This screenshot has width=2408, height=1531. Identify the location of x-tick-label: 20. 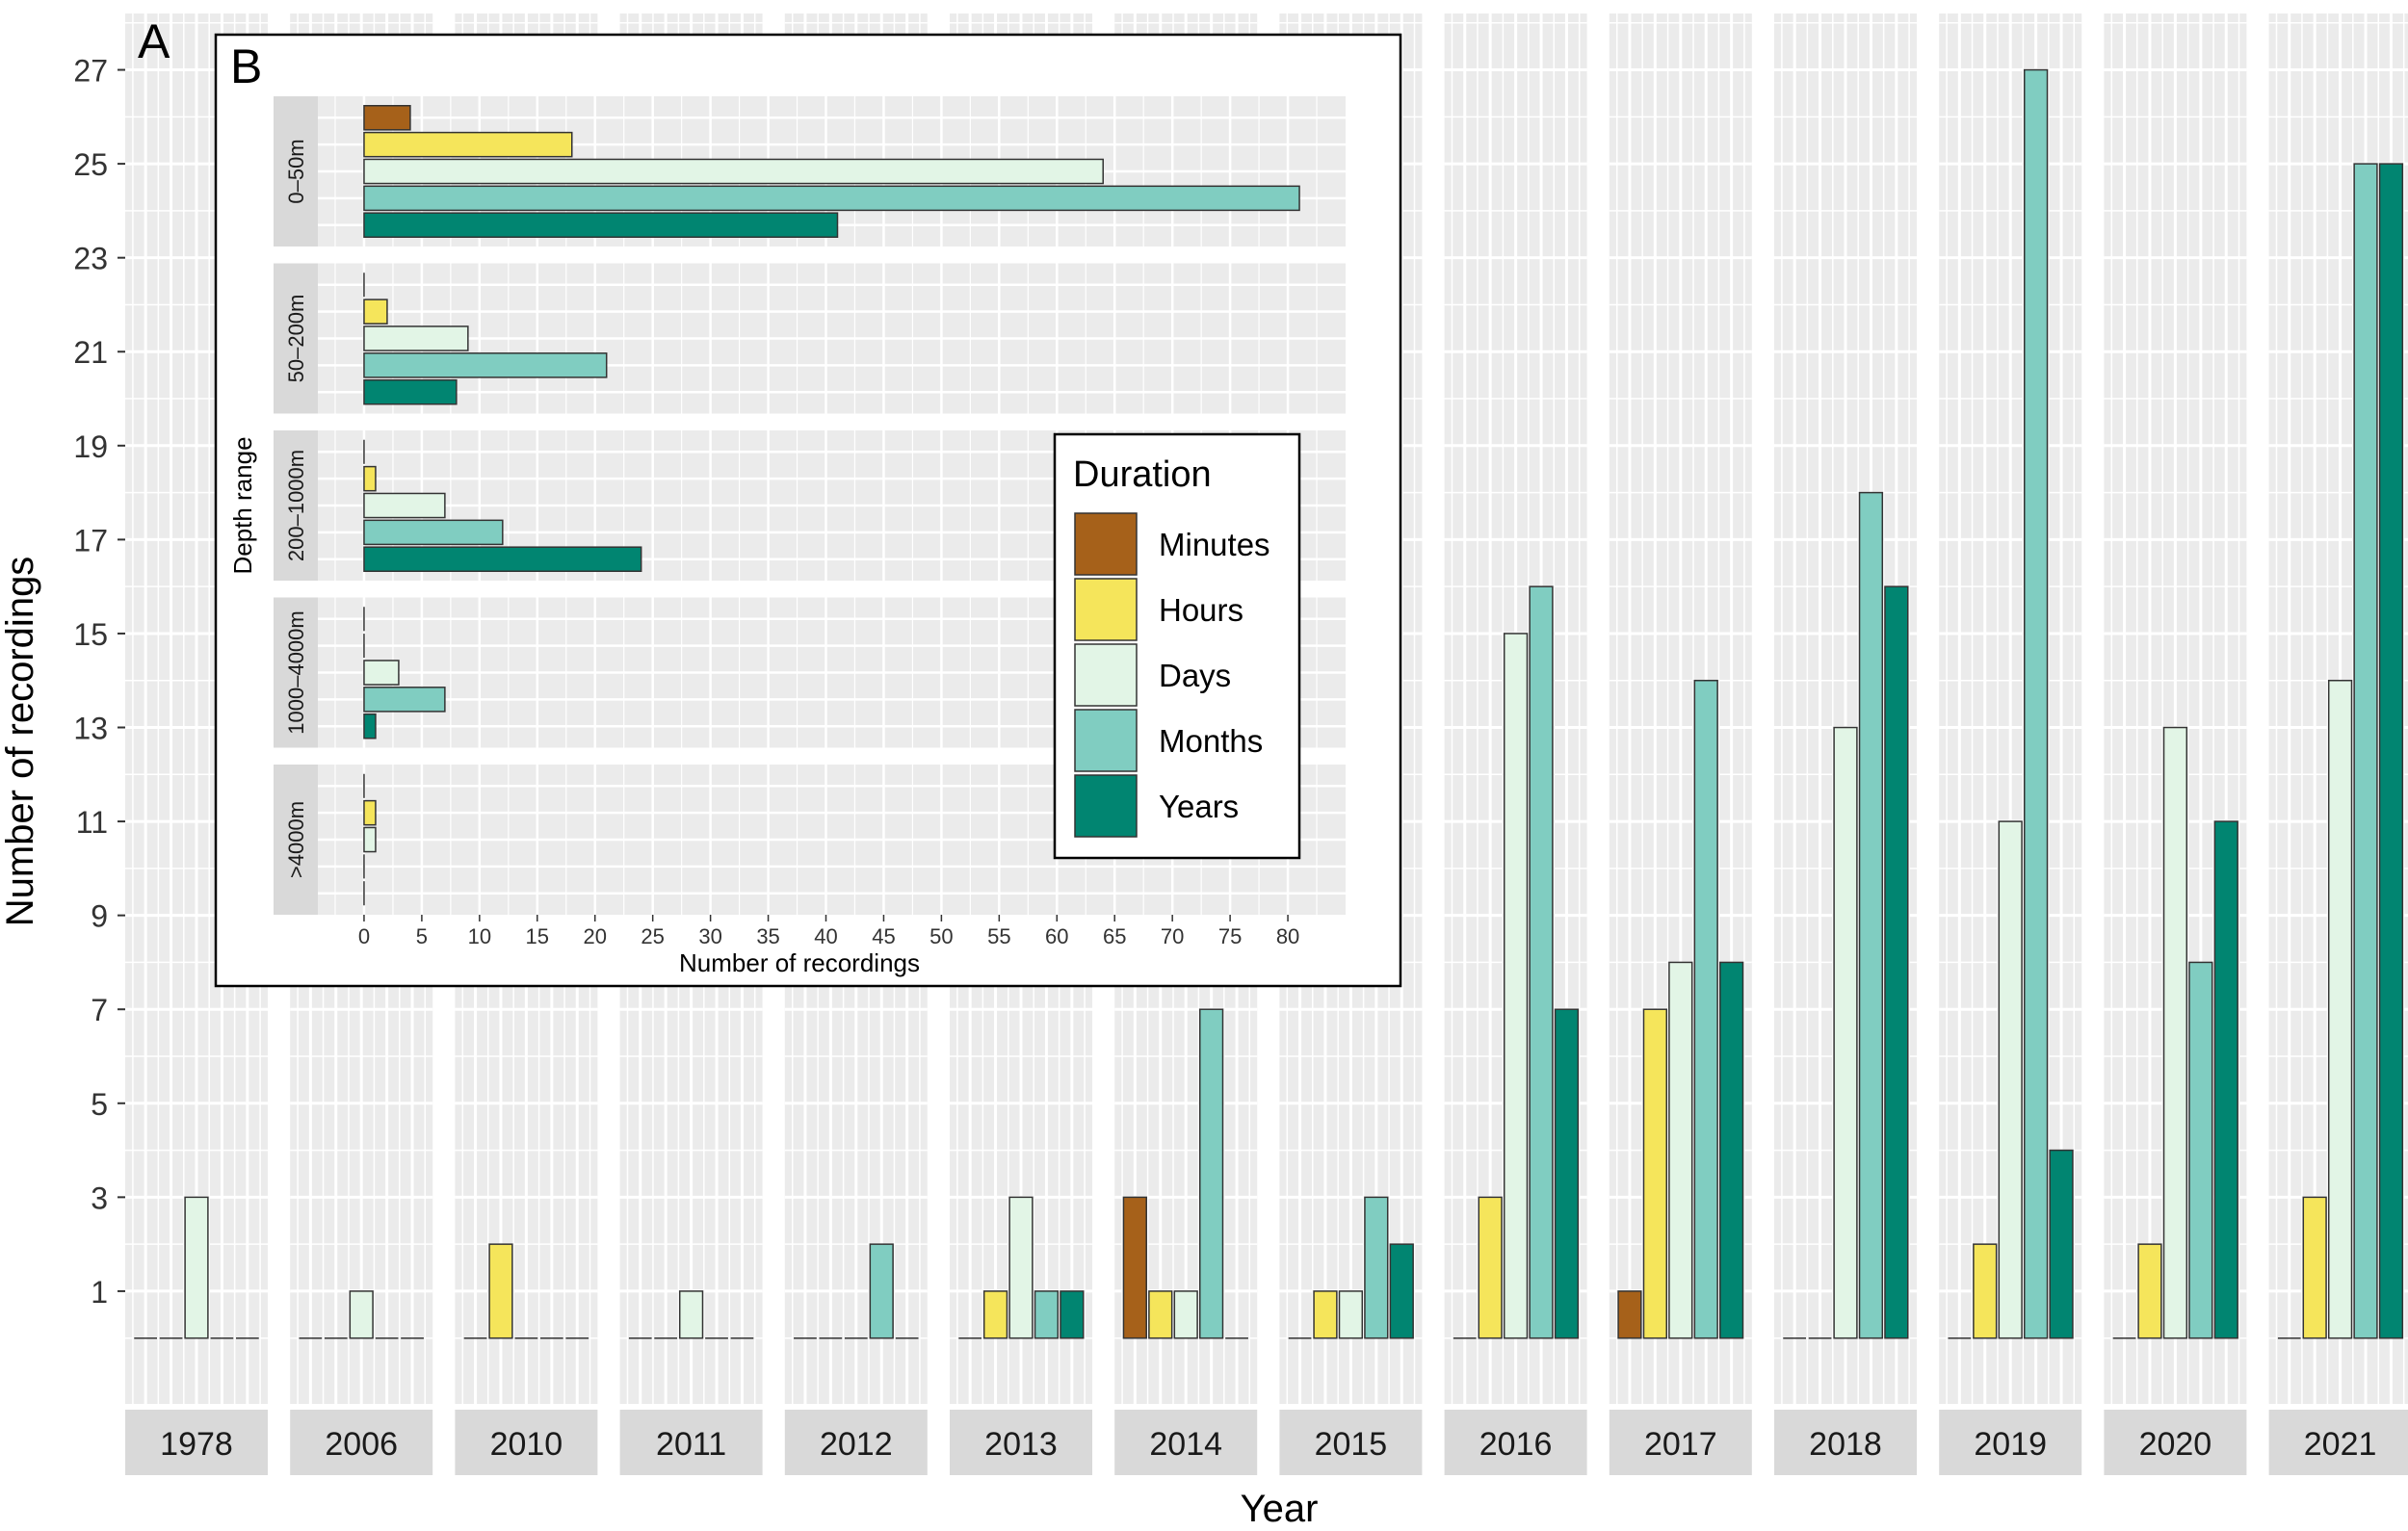
(594, 936).